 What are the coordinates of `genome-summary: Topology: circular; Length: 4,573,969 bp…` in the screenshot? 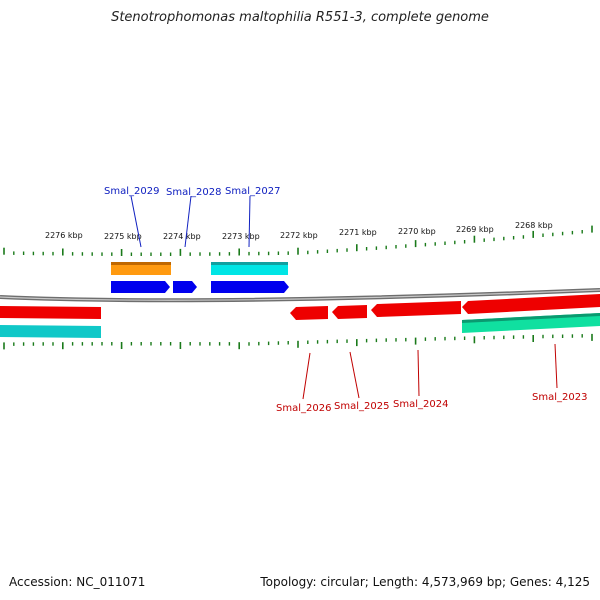 It's located at (425, 582).